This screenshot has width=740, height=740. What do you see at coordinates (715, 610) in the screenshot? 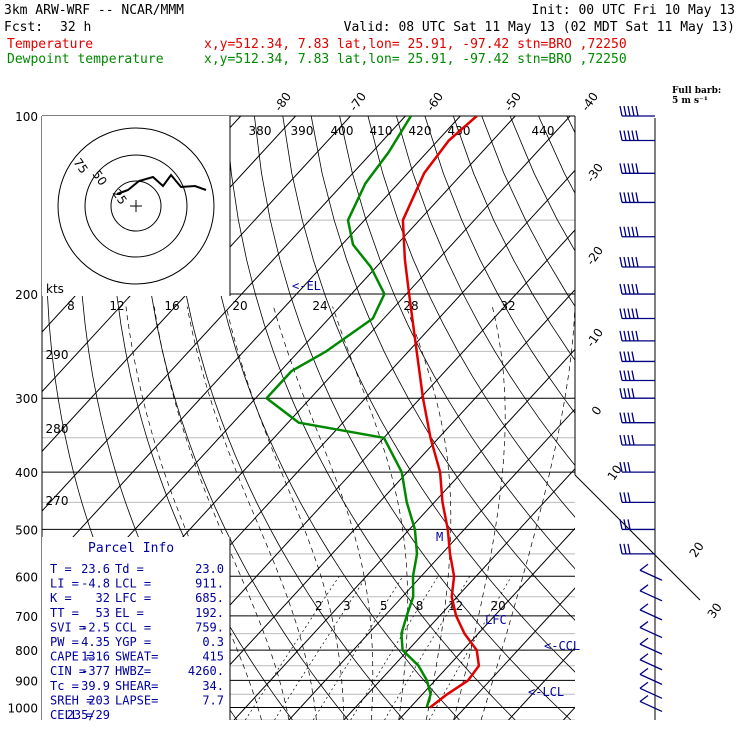
I see `isotherm-label: 30` at bounding box center [715, 610].